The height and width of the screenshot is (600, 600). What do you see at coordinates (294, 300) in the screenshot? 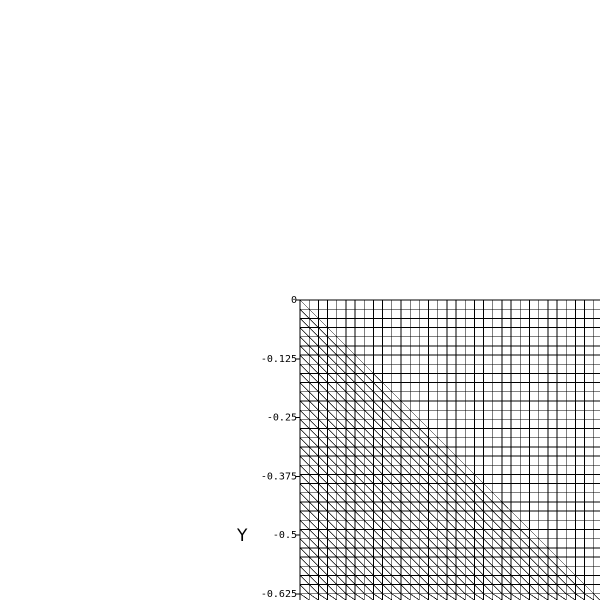
I see `y-tick-label: 0` at bounding box center [294, 300].